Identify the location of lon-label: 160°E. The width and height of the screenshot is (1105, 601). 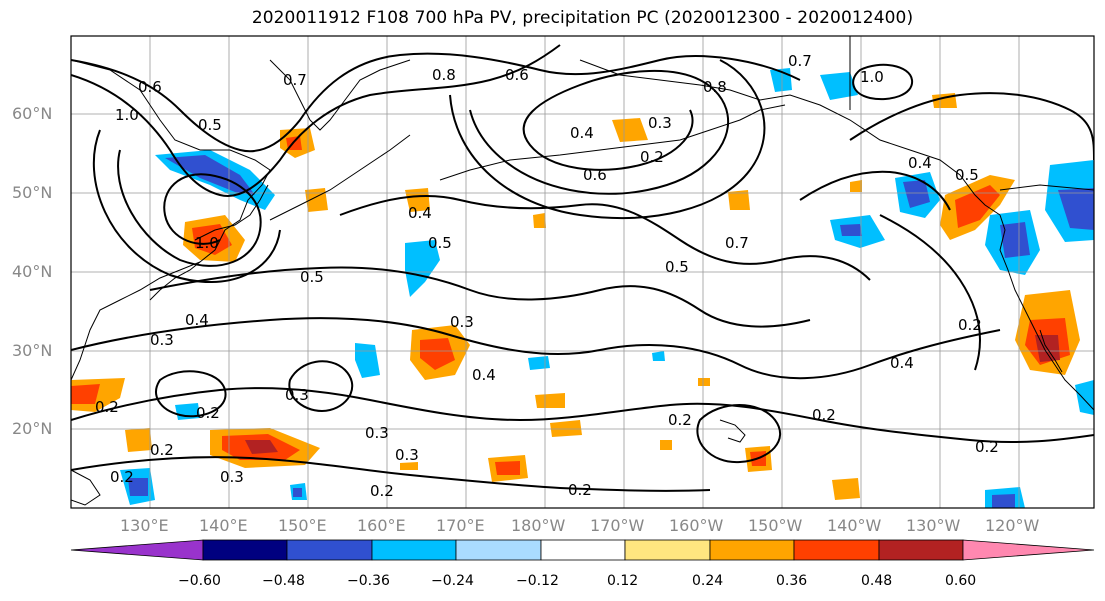
(381, 525).